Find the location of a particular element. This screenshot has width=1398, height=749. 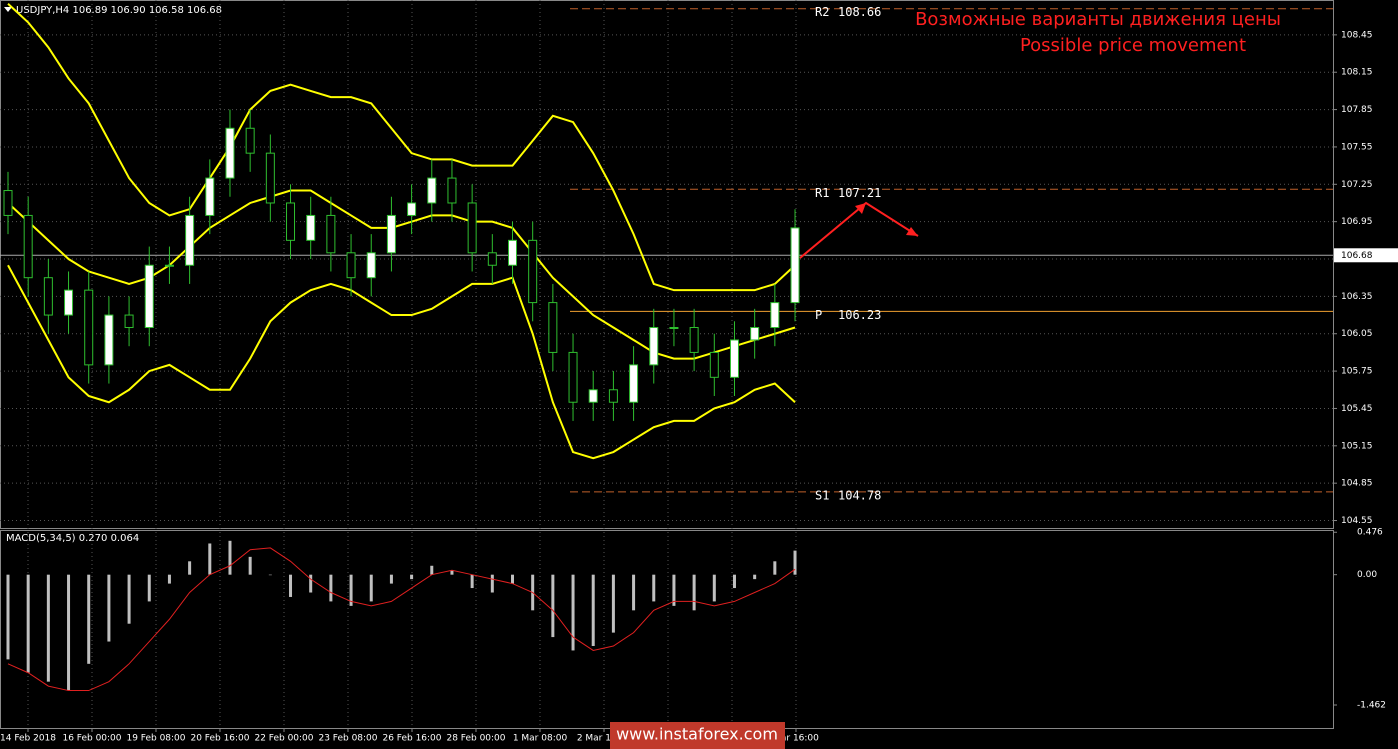

x-tick-label: 20 Feb 16:00 is located at coordinates (219, 739).